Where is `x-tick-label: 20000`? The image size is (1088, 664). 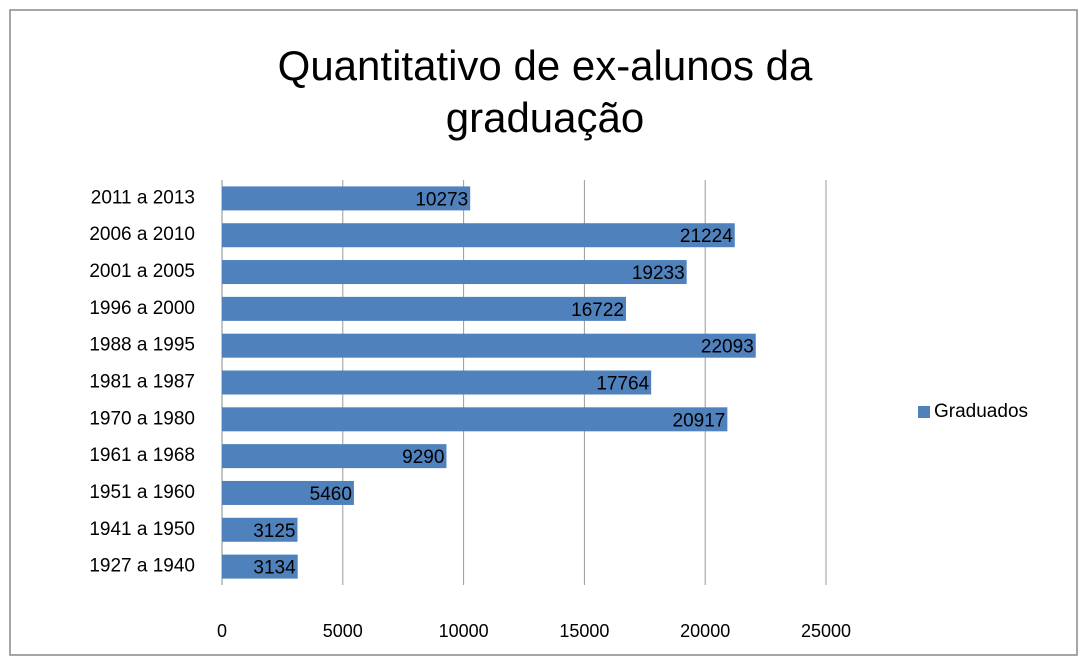 x-tick-label: 20000 is located at coordinates (705, 631).